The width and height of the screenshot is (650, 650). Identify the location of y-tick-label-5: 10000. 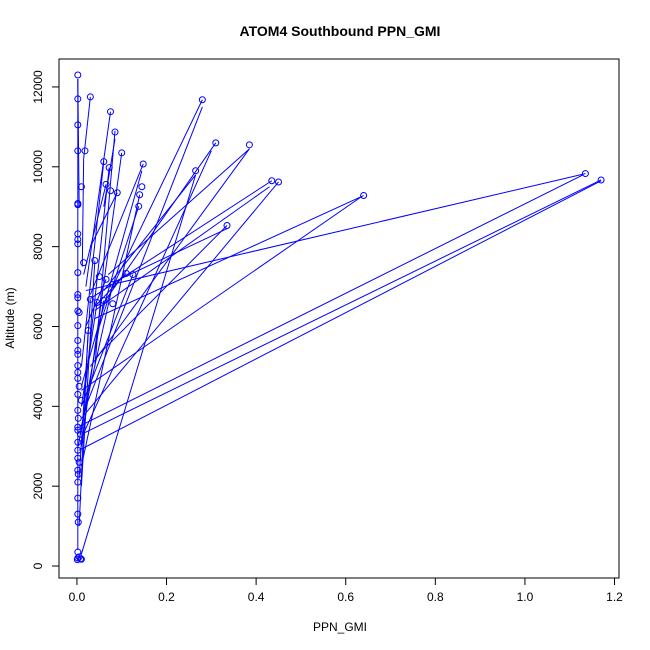
(38, 167).